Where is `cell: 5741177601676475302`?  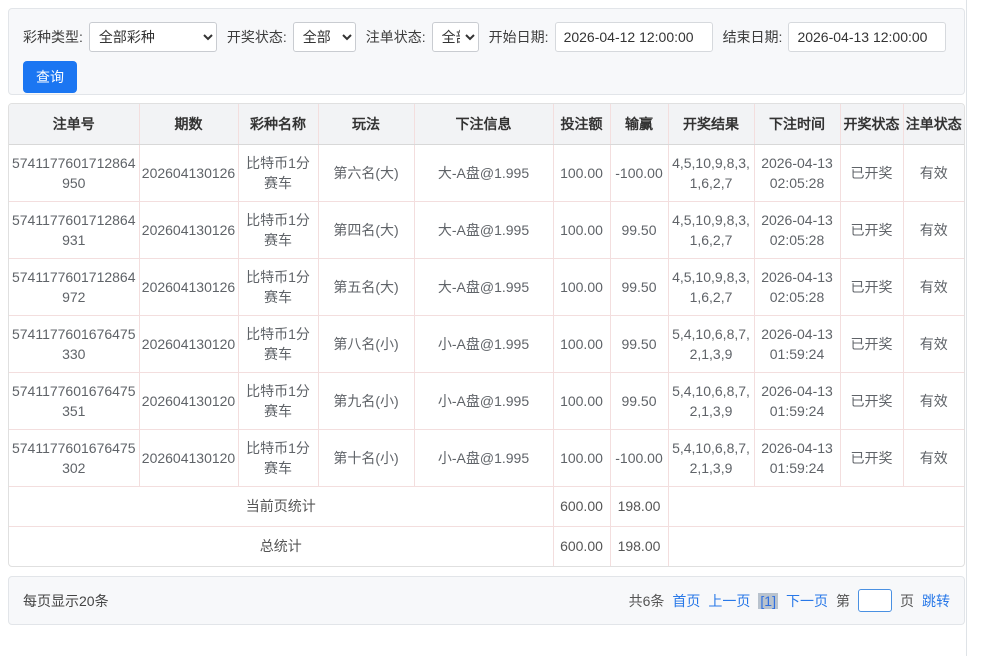 cell: 5741177601676475302 is located at coordinates (74, 457).